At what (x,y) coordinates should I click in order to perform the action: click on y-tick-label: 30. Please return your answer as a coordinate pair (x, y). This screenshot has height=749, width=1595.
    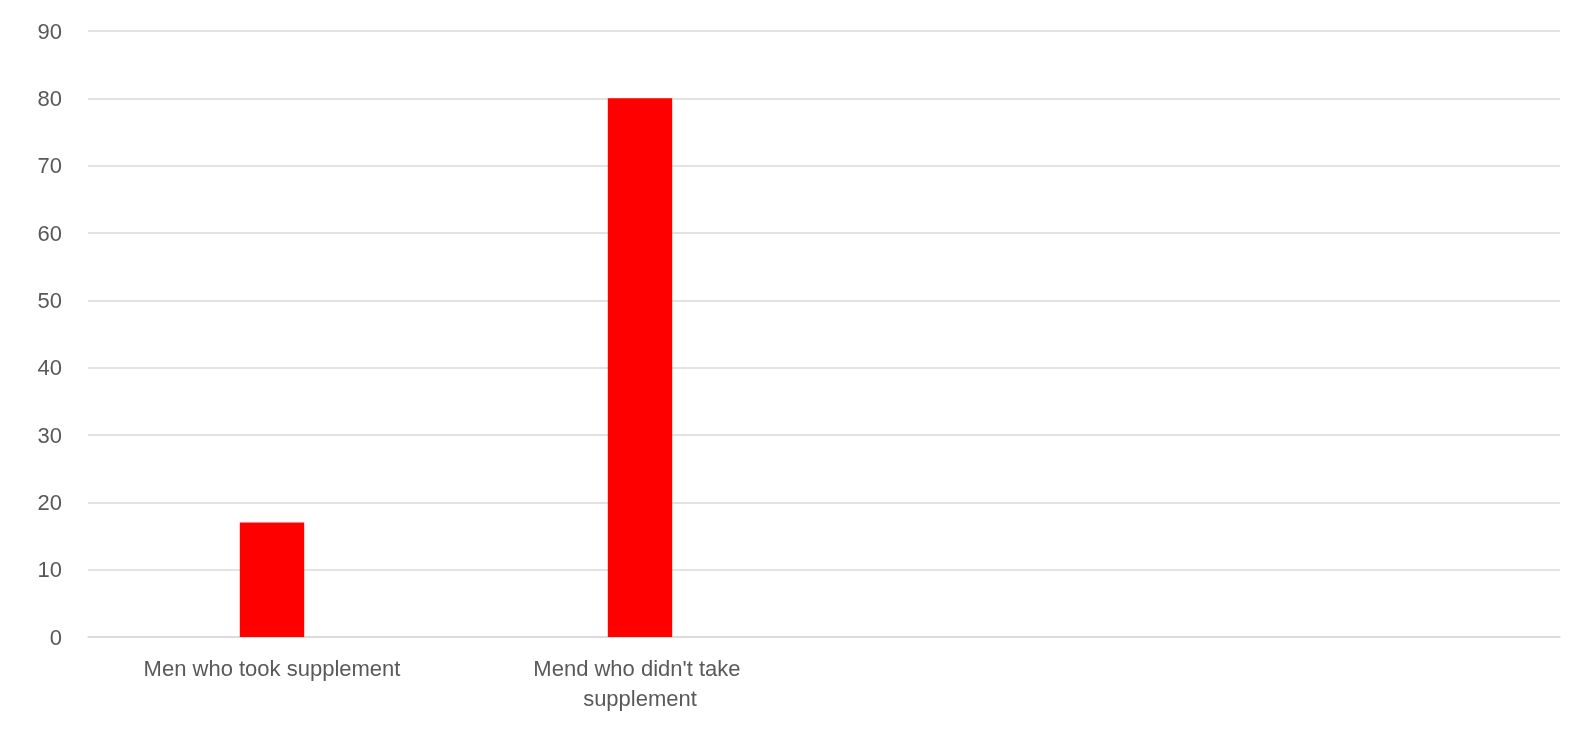
    Looking at the image, I should click on (49, 435).